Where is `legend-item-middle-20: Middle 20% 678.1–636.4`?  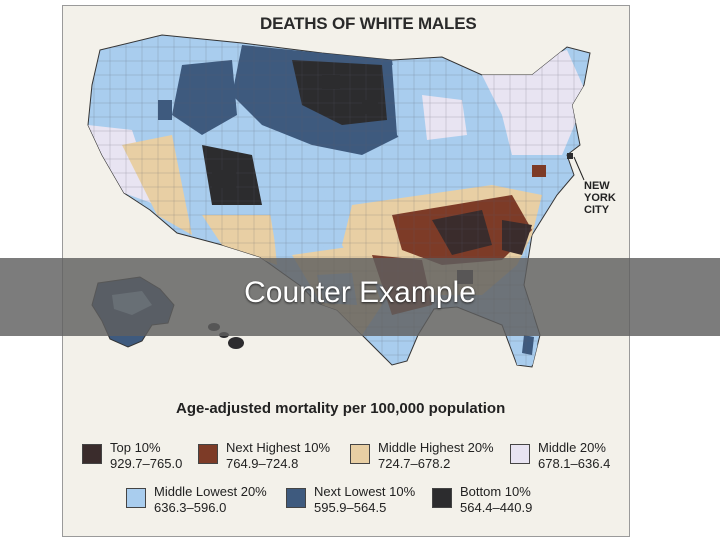 legend-item-middle-20: Middle 20% 678.1–636.4 is located at coordinates (585, 462).